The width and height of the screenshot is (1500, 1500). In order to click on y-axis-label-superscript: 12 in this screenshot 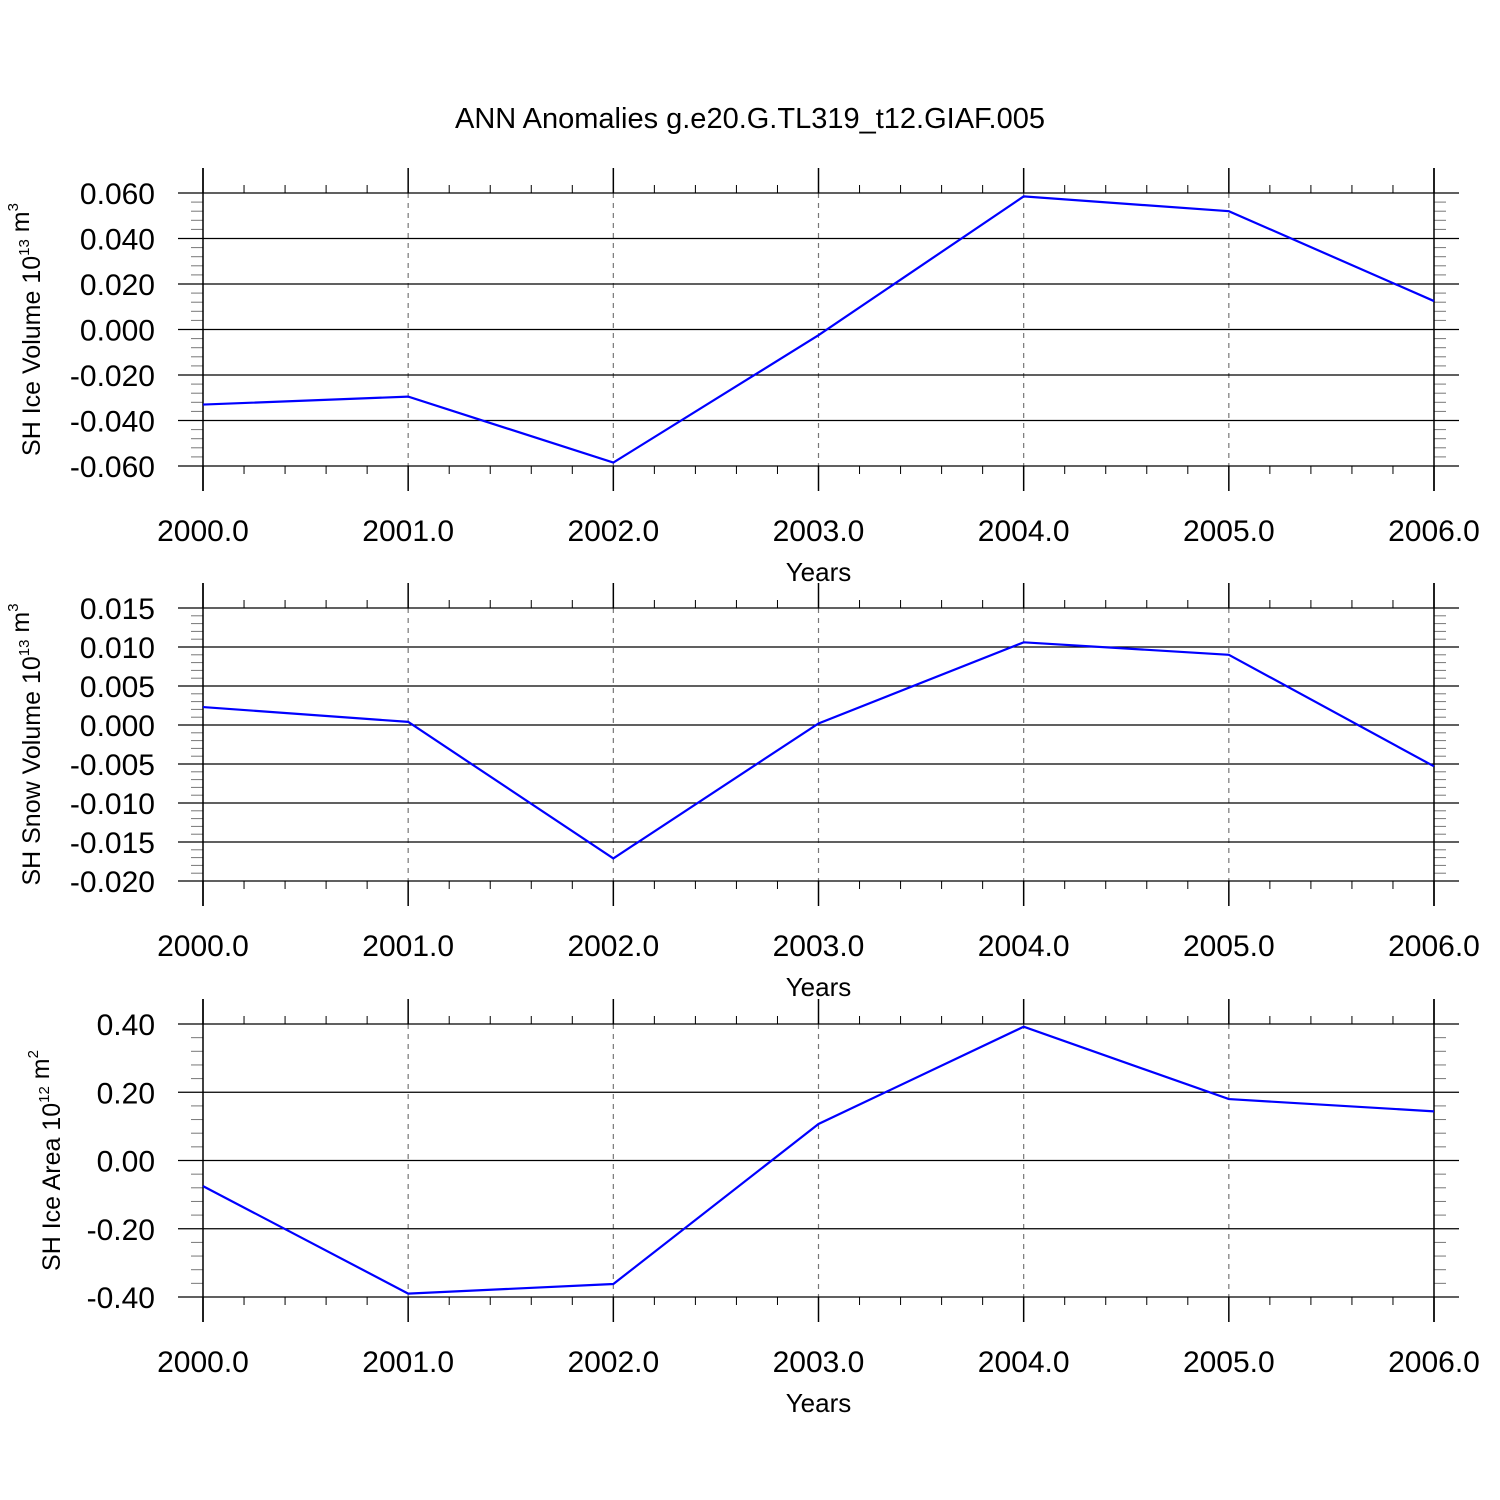, I will do `click(44, 1094)`.